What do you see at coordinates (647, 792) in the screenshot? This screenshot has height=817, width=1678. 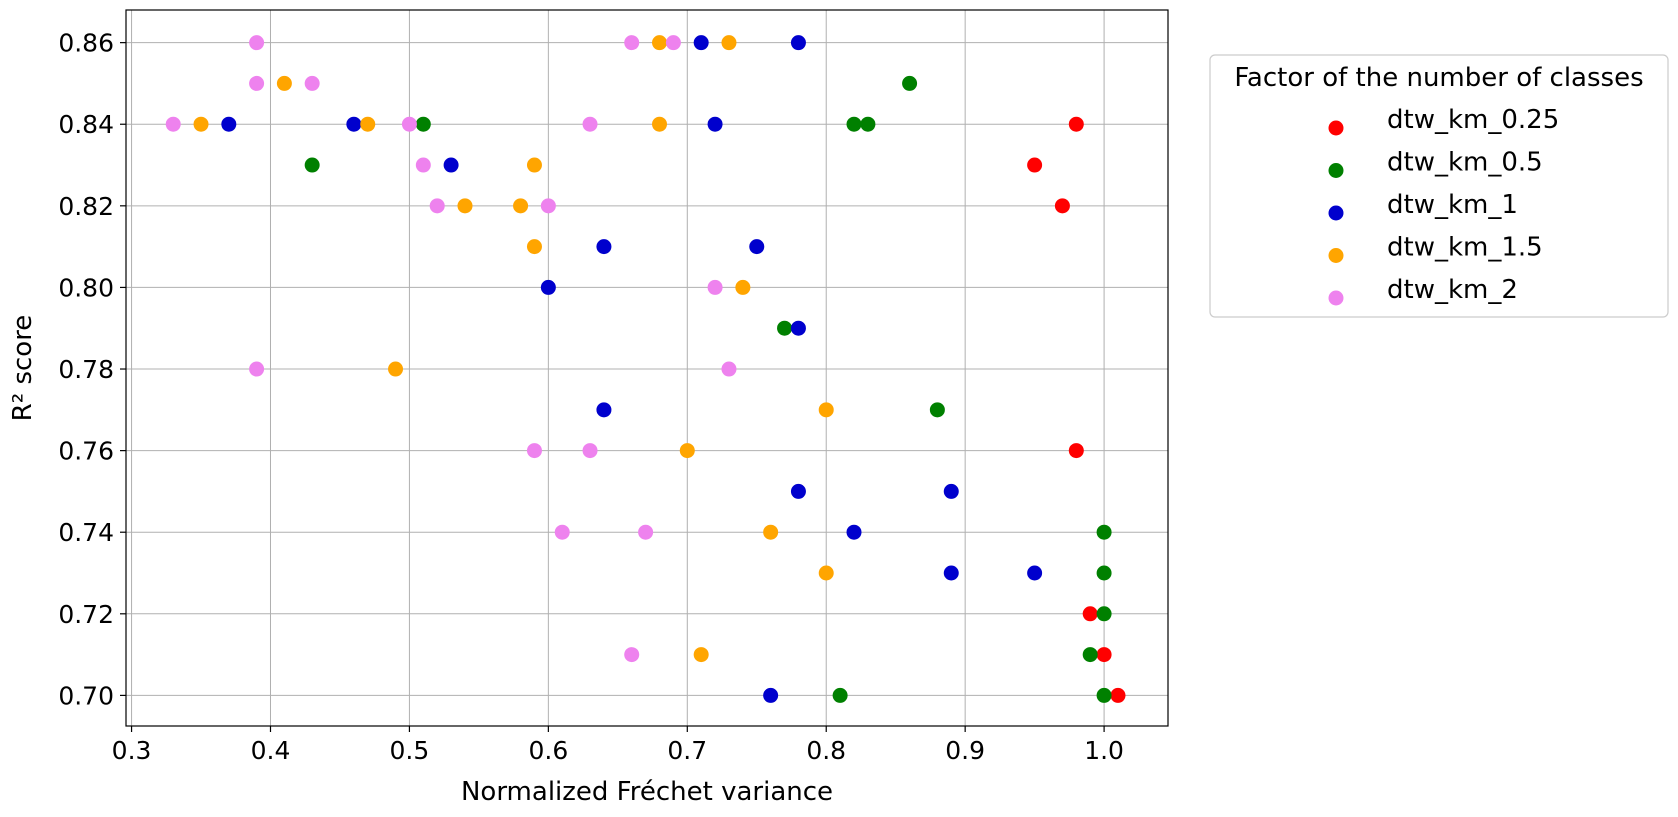 I see `x-axis-label: Normalized Fréchet variance` at bounding box center [647, 792].